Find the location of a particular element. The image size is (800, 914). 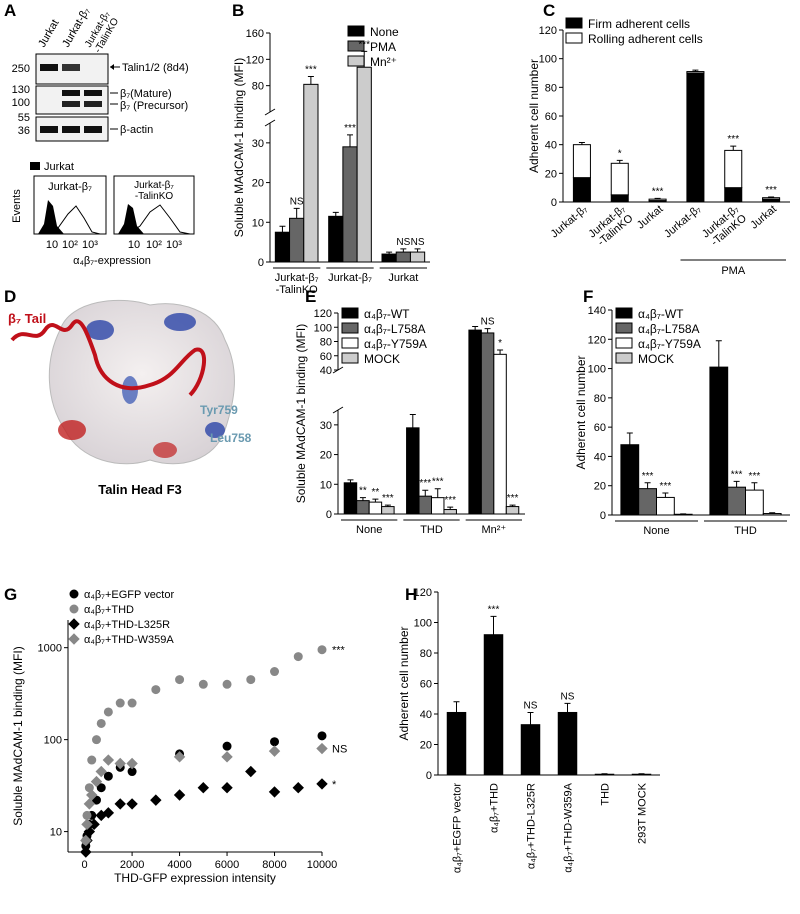

legend-label: PMA is located at coordinates (383, 47).